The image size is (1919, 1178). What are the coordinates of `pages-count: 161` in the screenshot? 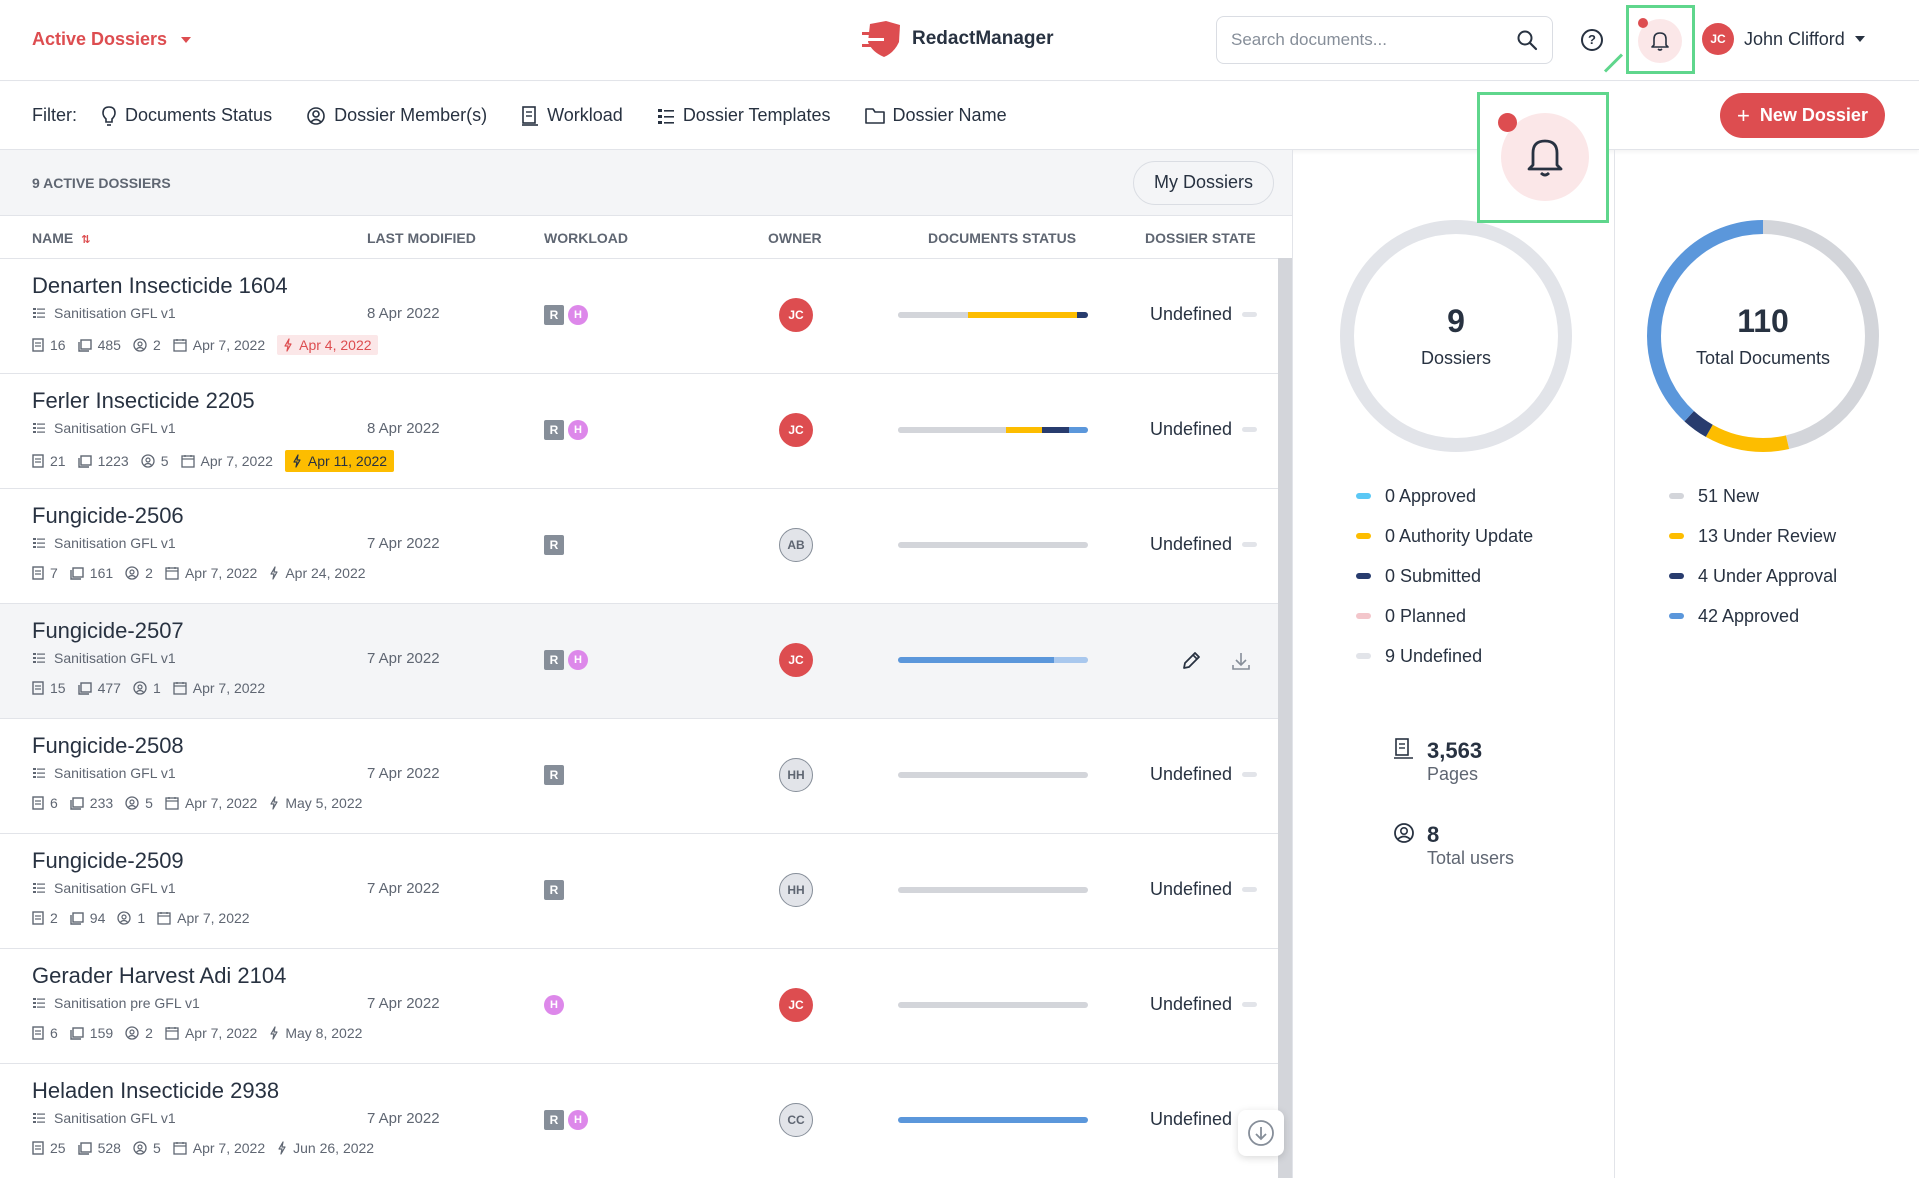 It's located at (91, 573).